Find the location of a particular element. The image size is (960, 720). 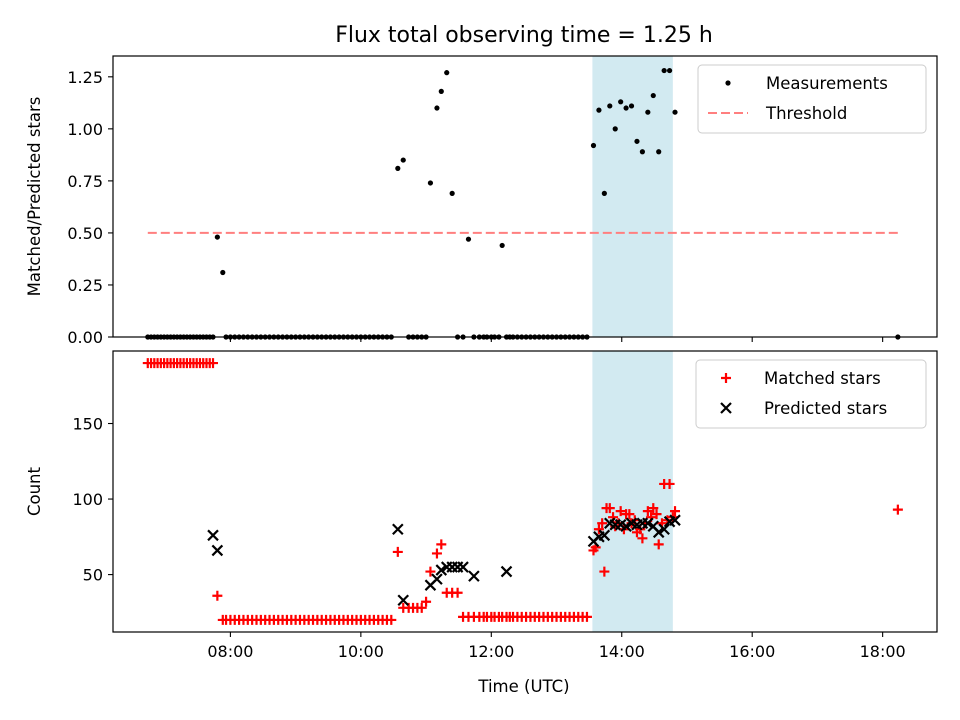

legend-marker-predicted is located at coordinates (726, 408).